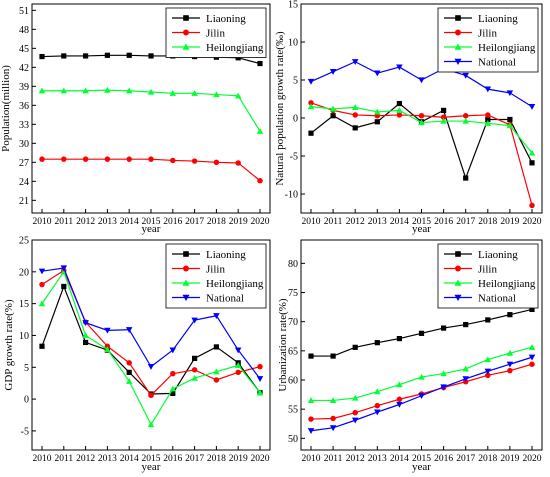 The height and width of the screenshot is (477, 550). I want to click on x-tick-label: 2019, so click(509, 222).